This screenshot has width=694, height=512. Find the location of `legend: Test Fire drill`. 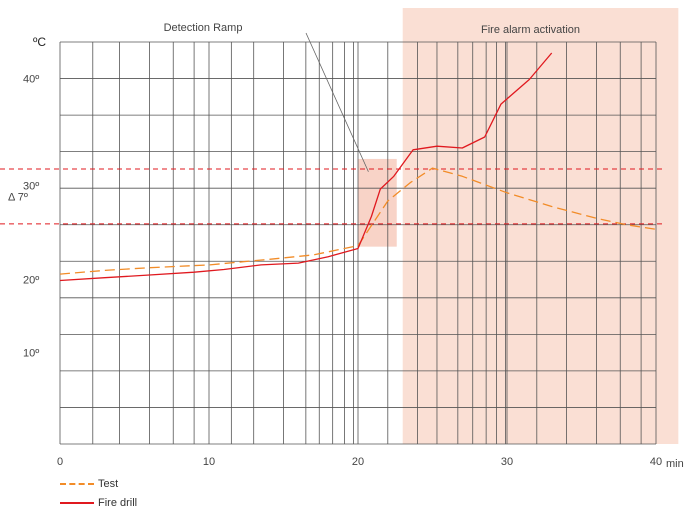

legend: Test Fire drill is located at coordinates (98, 493).